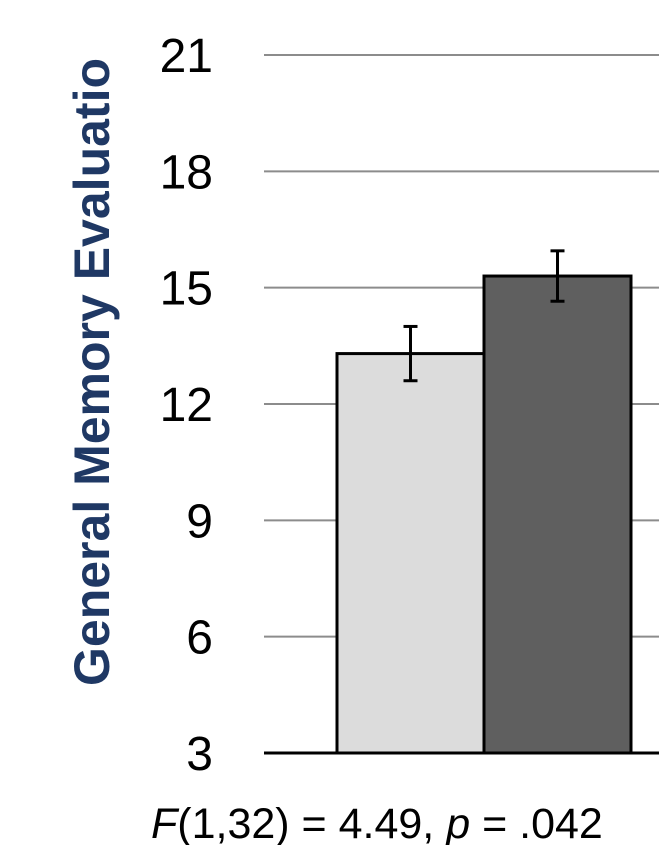 Image resolution: width=659 pixels, height=845 pixels. What do you see at coordinates (165, 822) in the screenshot?
I see `f-symbol: F` at bounding box center [165, 822].